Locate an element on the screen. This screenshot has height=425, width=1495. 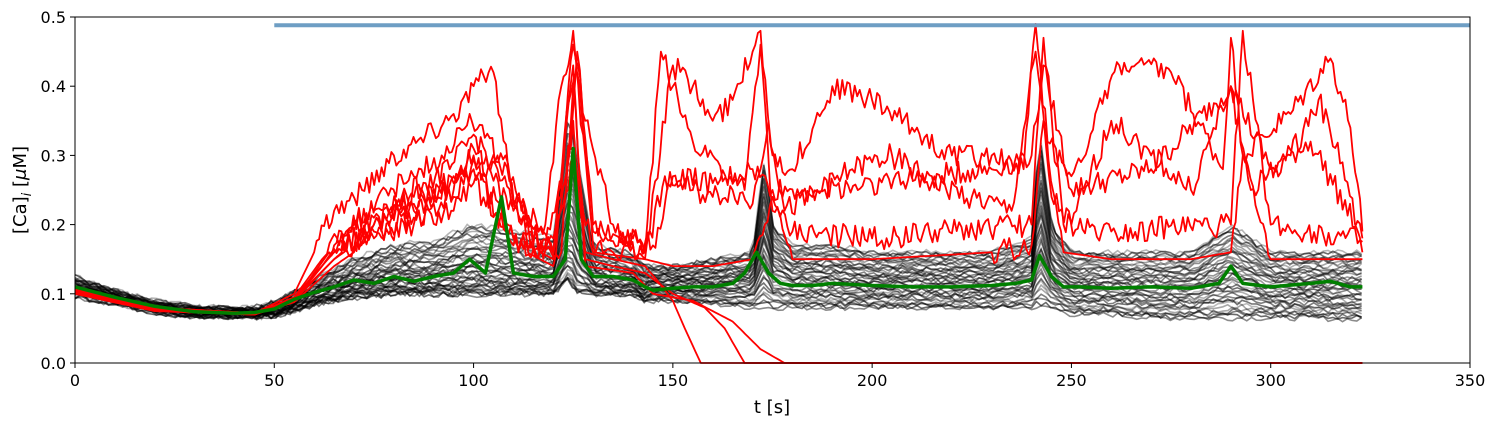
y-axis-label-unit-mu: μ is located at coordinates (20, 175).